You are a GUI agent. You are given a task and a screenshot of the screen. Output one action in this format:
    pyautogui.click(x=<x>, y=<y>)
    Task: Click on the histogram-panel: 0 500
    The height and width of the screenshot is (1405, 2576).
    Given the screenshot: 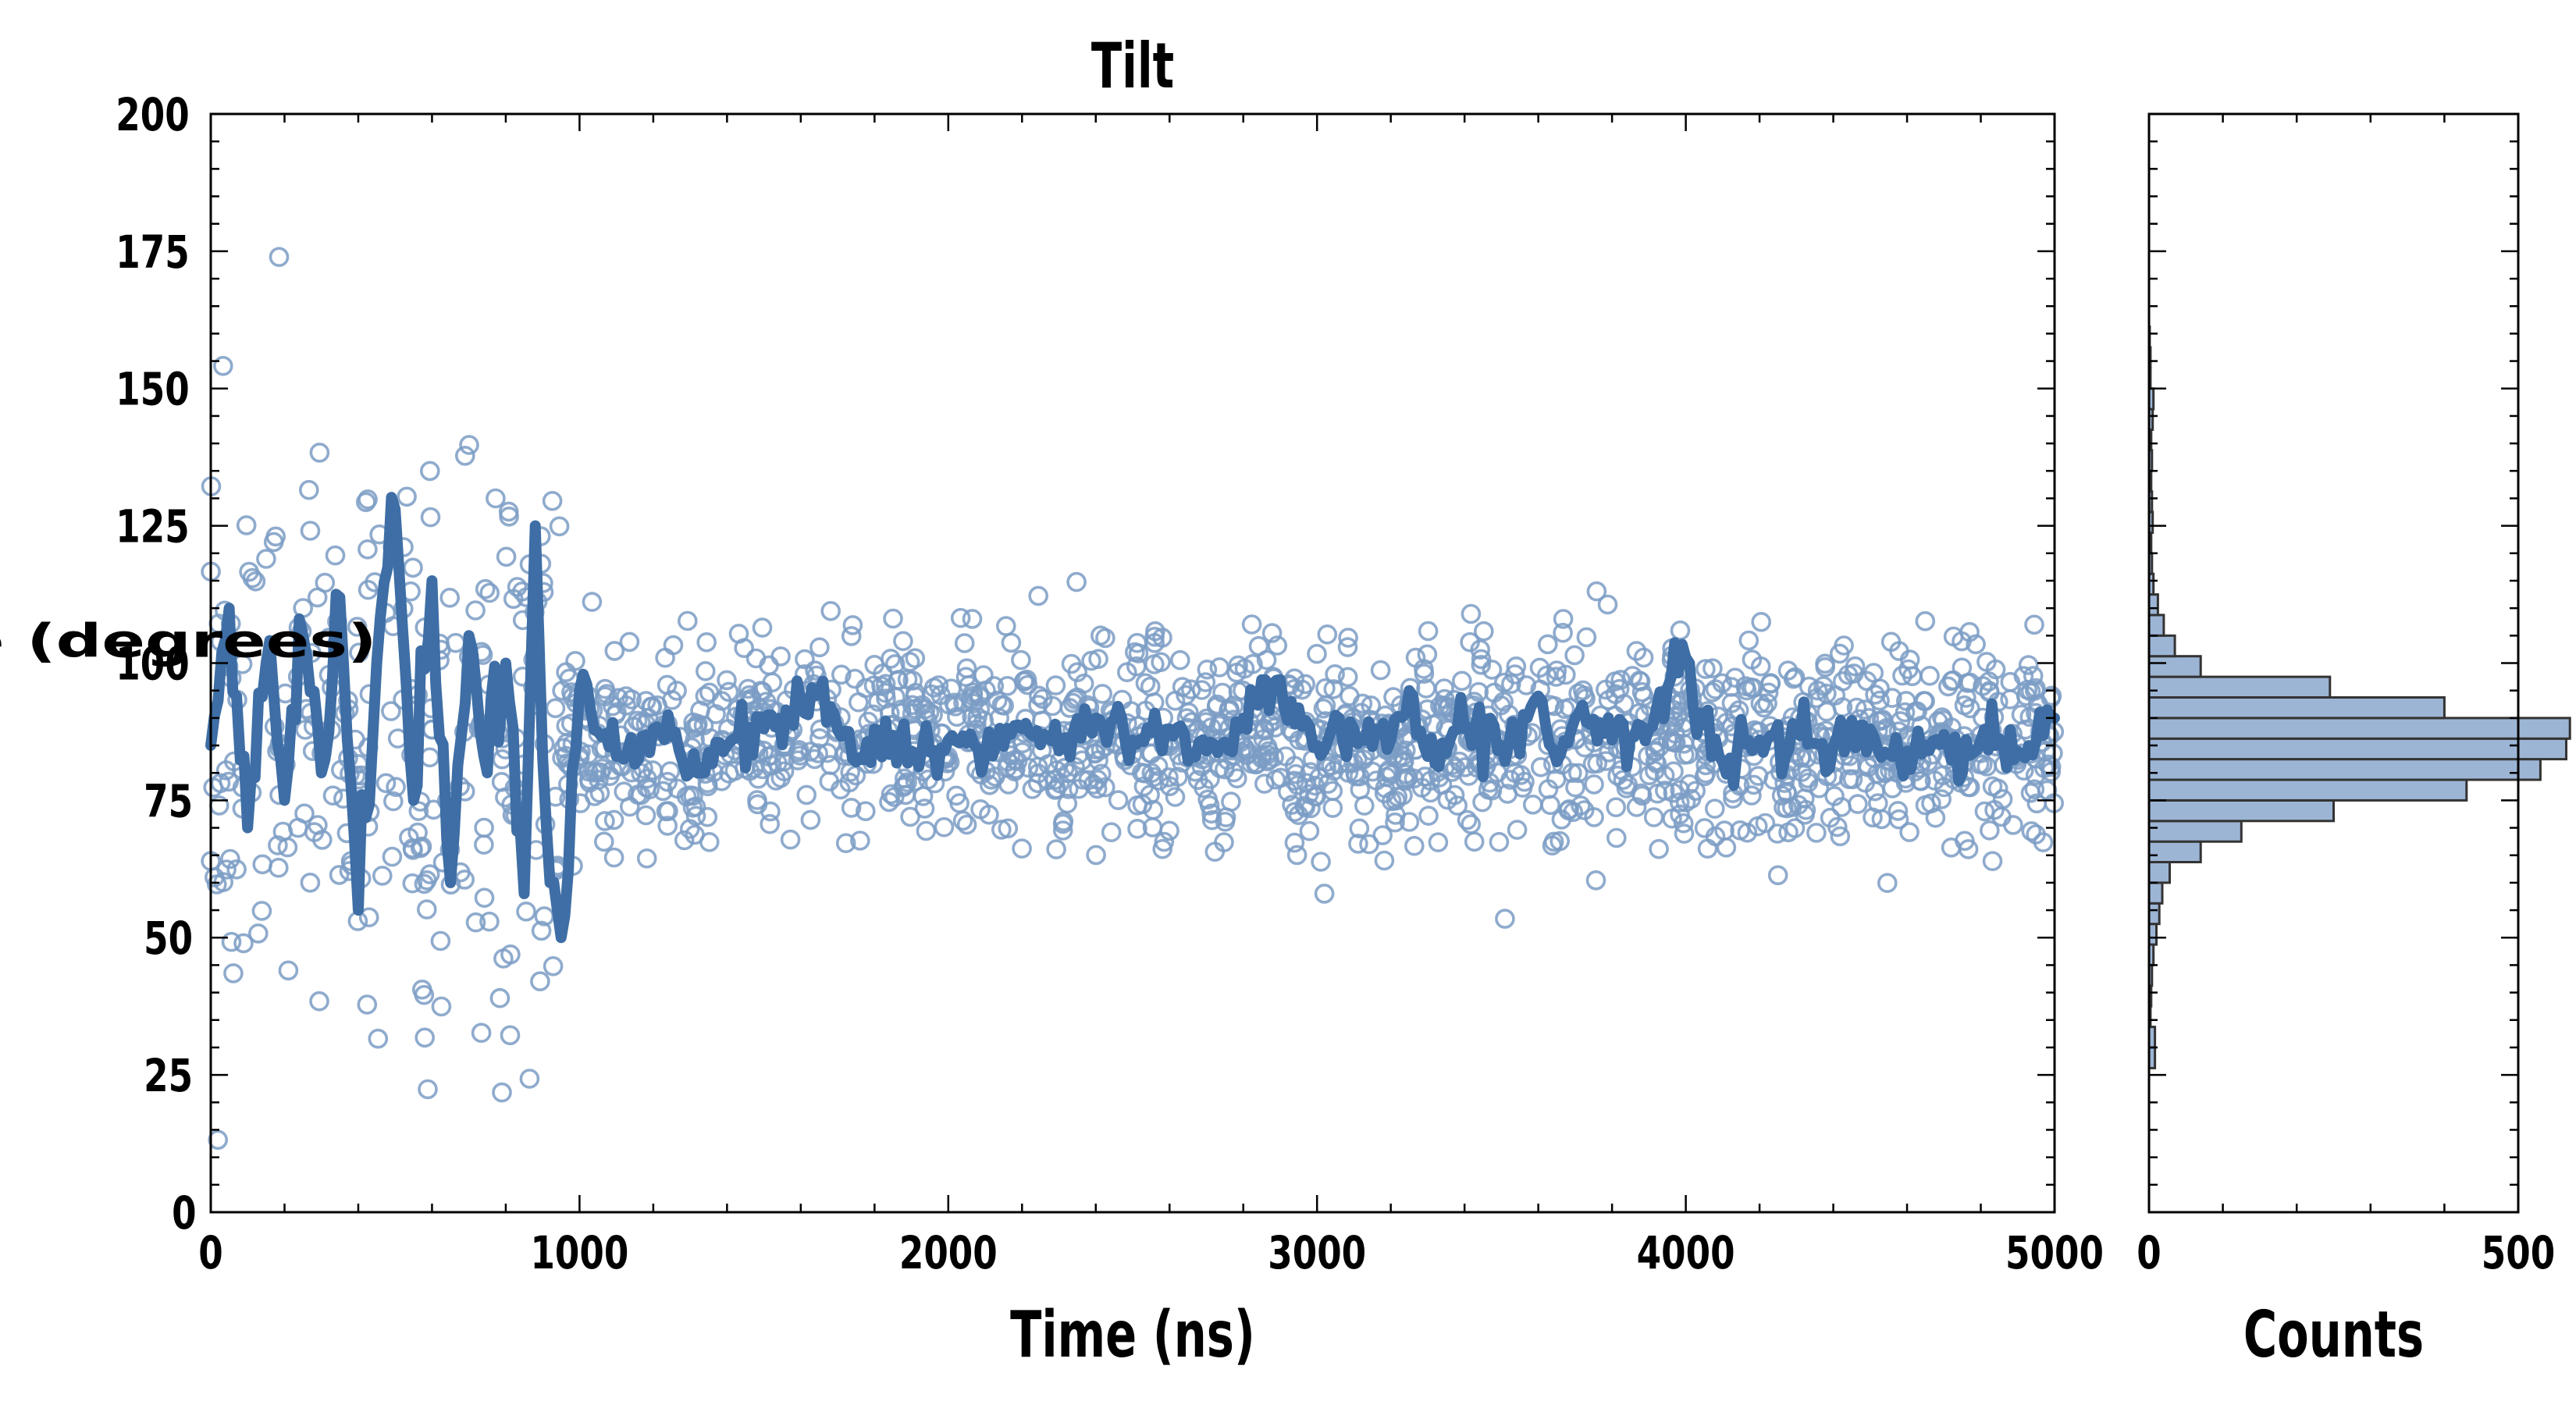 What is the action you would take?
    pyautogui.click(x=2354, y=696)
    